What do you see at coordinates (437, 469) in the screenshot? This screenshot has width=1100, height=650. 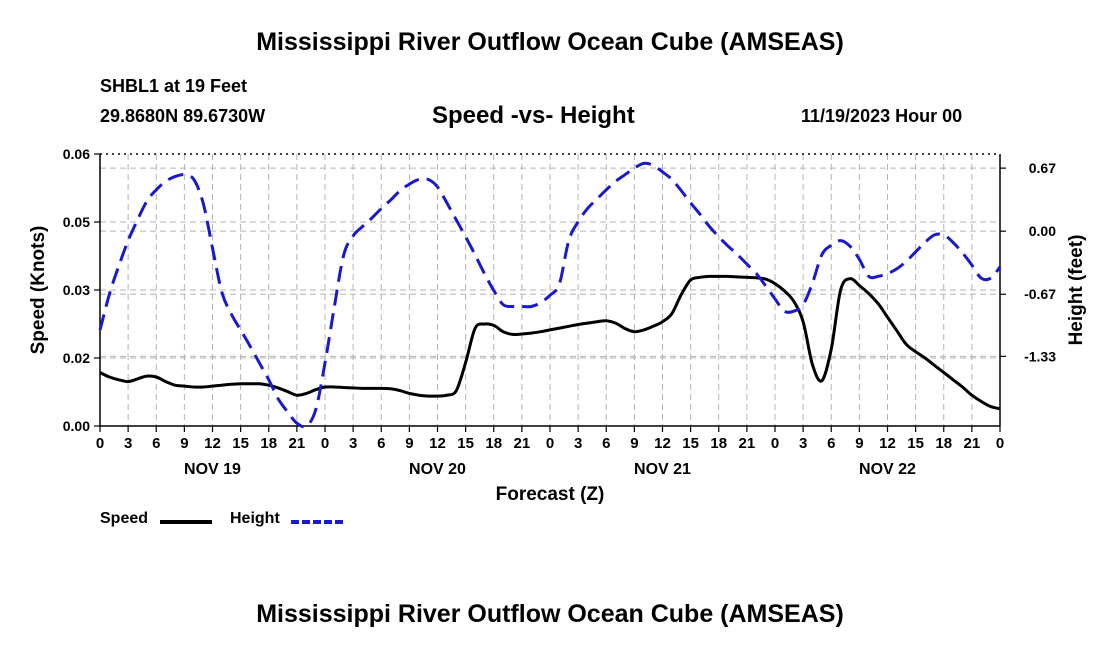 I see `day-label: NOV 20` at bounding box center [437, 469].